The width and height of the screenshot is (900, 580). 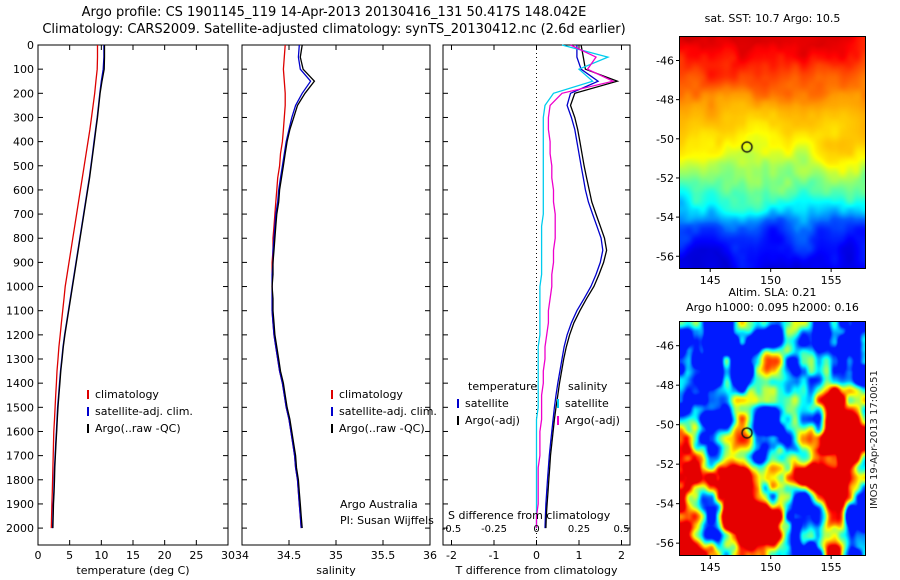 I want to click on depth-tick-label: 600, so click(x=23, y=190).